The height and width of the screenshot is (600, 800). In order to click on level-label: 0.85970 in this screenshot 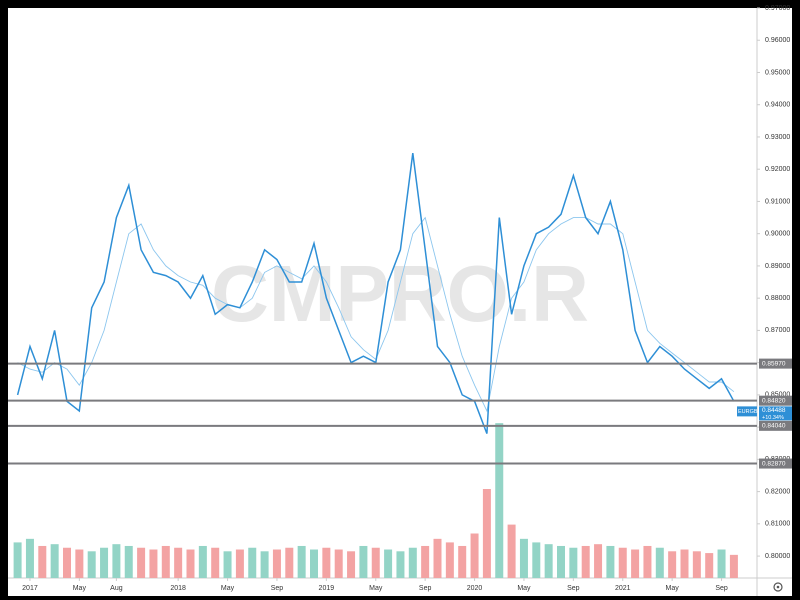, I will do `click(774, 363)`.